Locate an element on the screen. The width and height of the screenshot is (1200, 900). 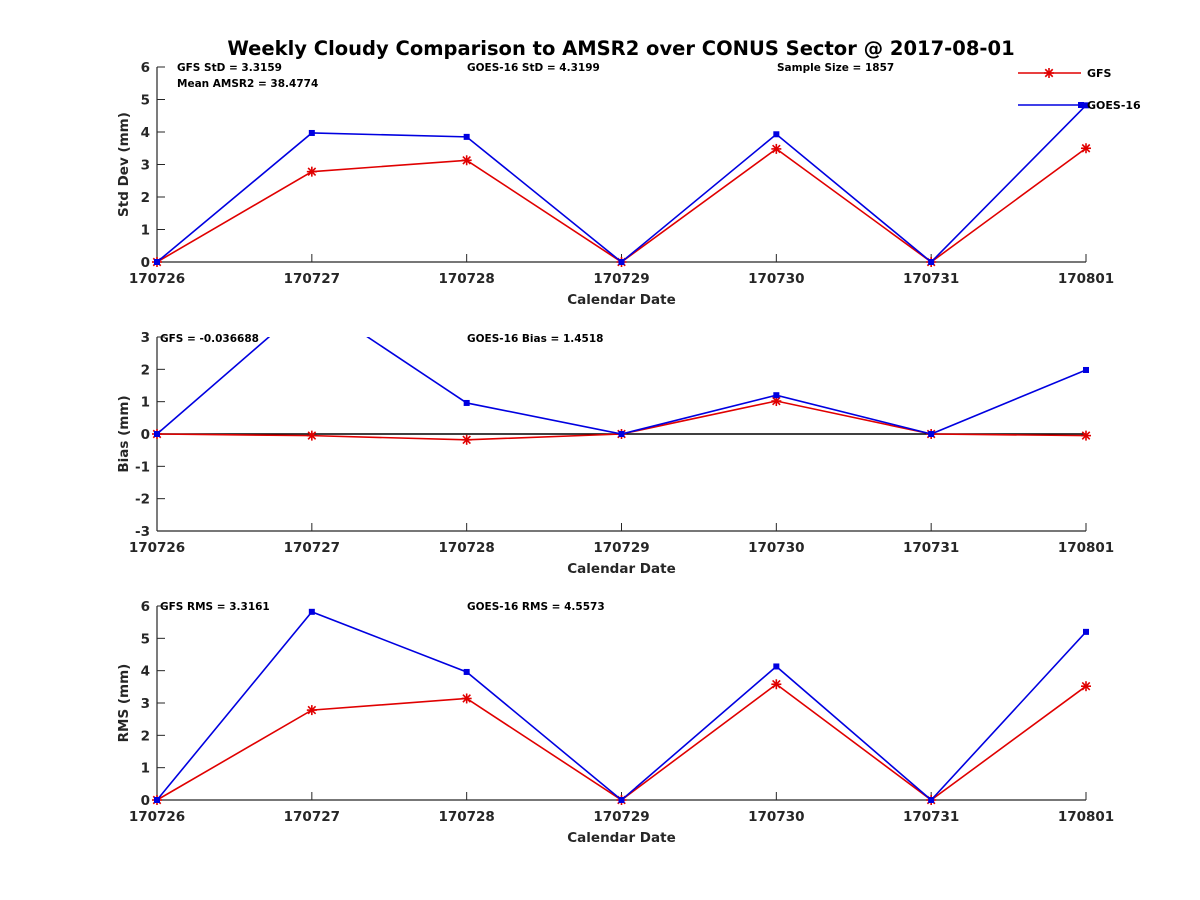
std-goes-series-line is located at coordinates (621, 184).